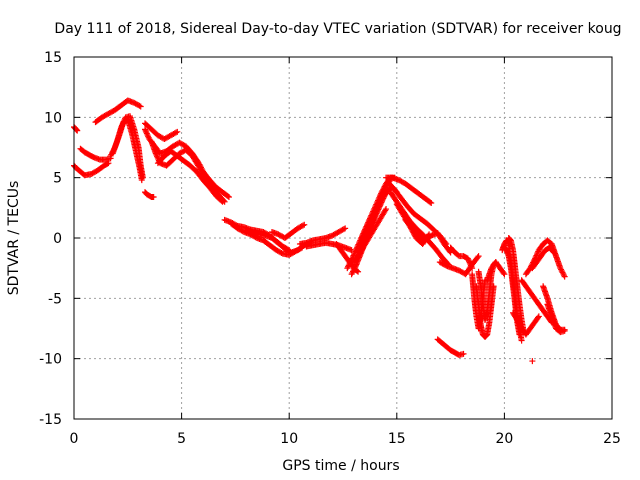 The height and width of the screenshot is (480, 640). Describe the element at coordinates (612, 439) in the screenshot. I see `x-tick-label: 25` at that location.